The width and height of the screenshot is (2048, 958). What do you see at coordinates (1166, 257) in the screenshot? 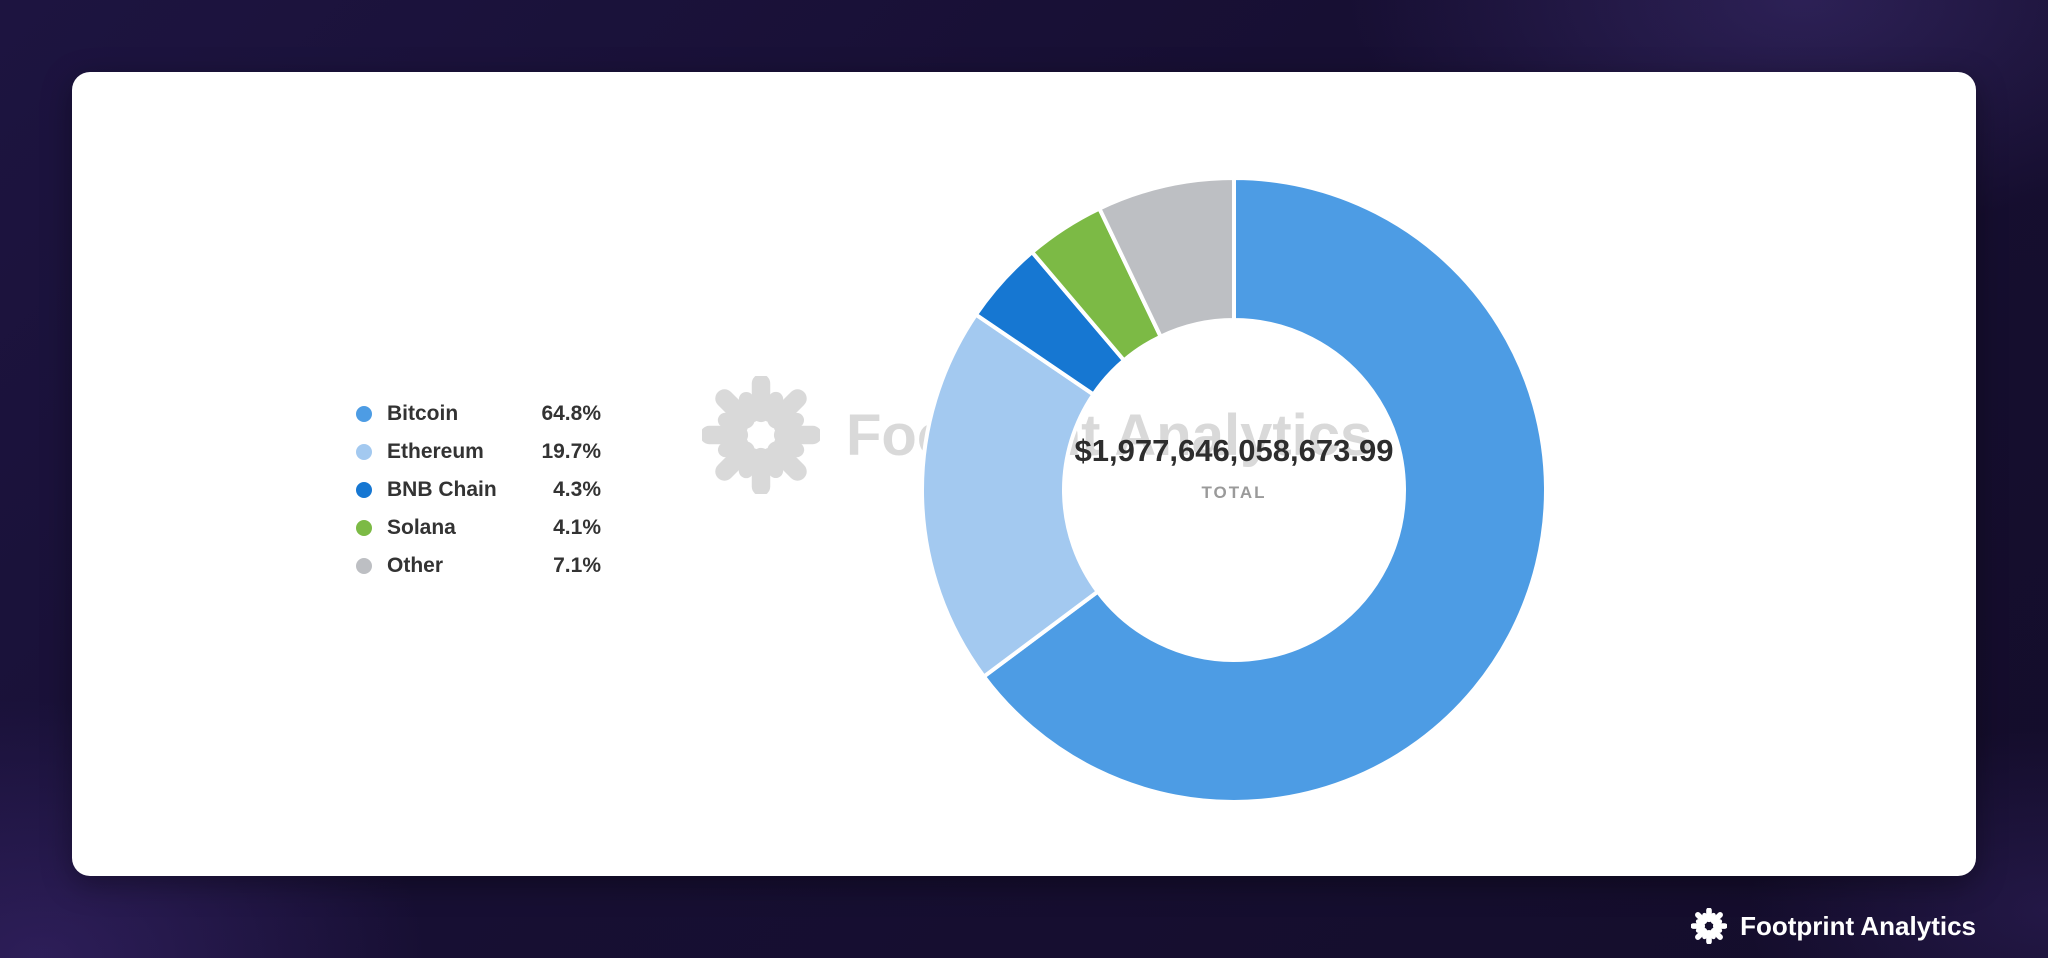
I see `donut-segment-other` at bounding box center [1166, 257].